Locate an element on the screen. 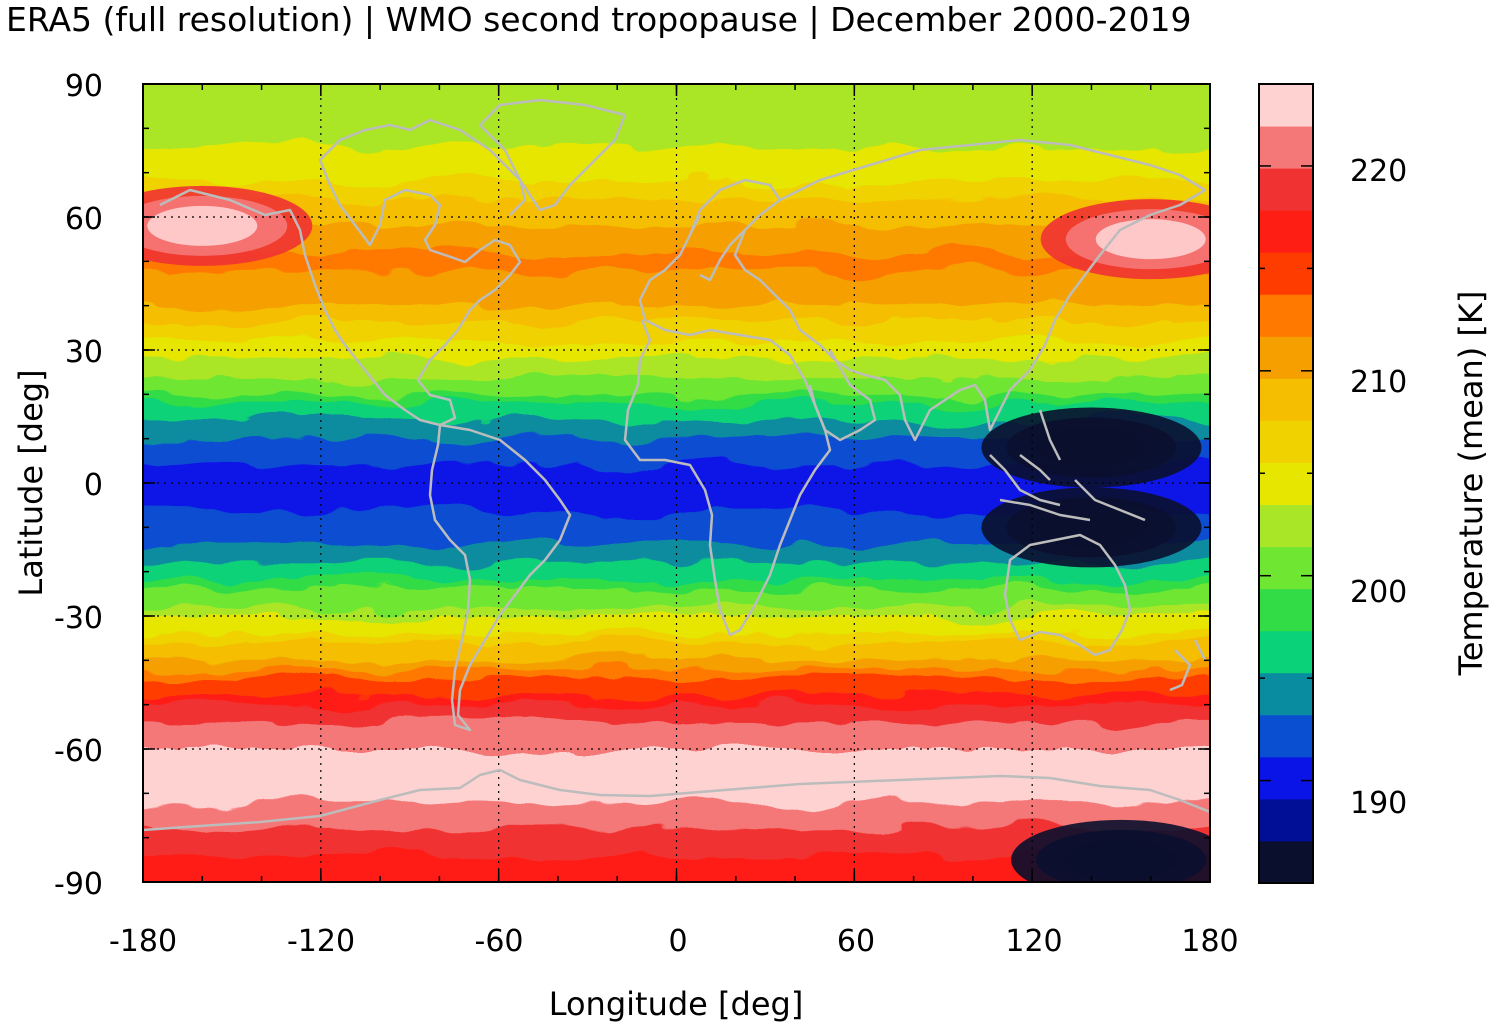 Image resolution: width=1495 pixels, height=1029 pixels. asia-coastline is located at coordinates (970, 290).